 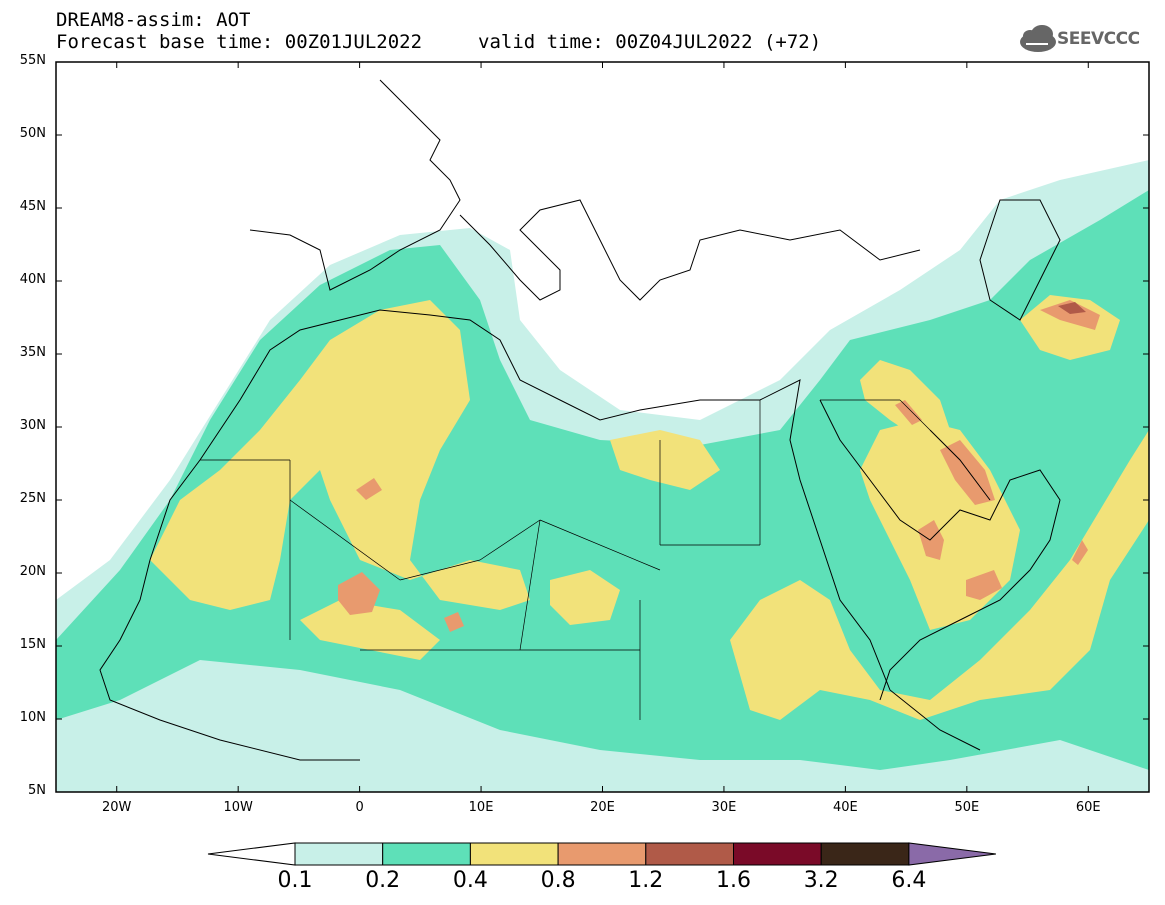 I want to click on logo-text: SEEVCCC, so click(x=1098, y=39).